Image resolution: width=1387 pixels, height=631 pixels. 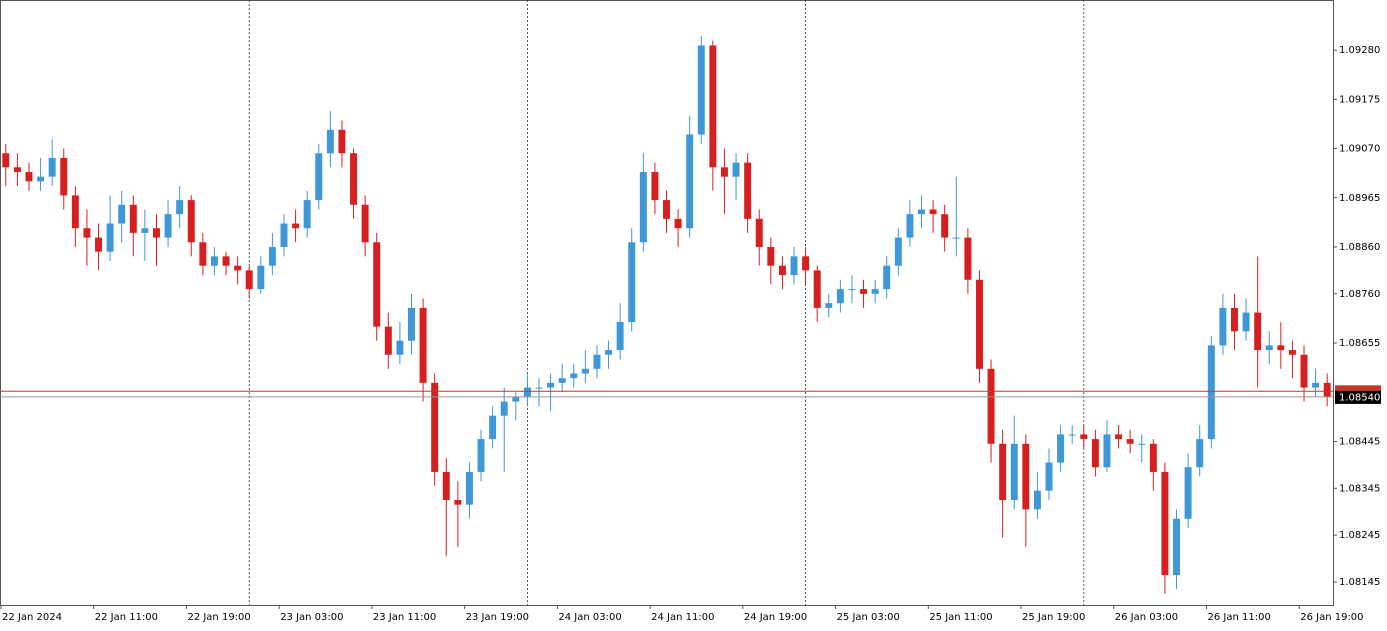 What do you see at coordinates (218, 617) in the screenshot?
I see `x-tick-label: 22 Jan 19:00` at bounding box center [218, 617].